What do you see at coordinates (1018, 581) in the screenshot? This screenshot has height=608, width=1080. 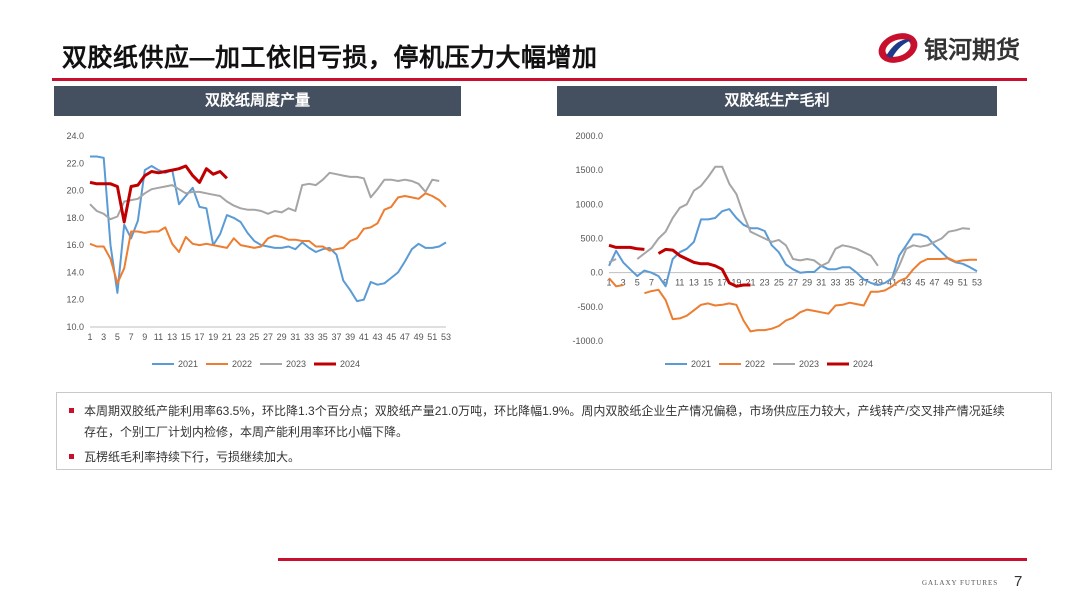 I see `page-number: 7` at bounding box center [1018, 581].